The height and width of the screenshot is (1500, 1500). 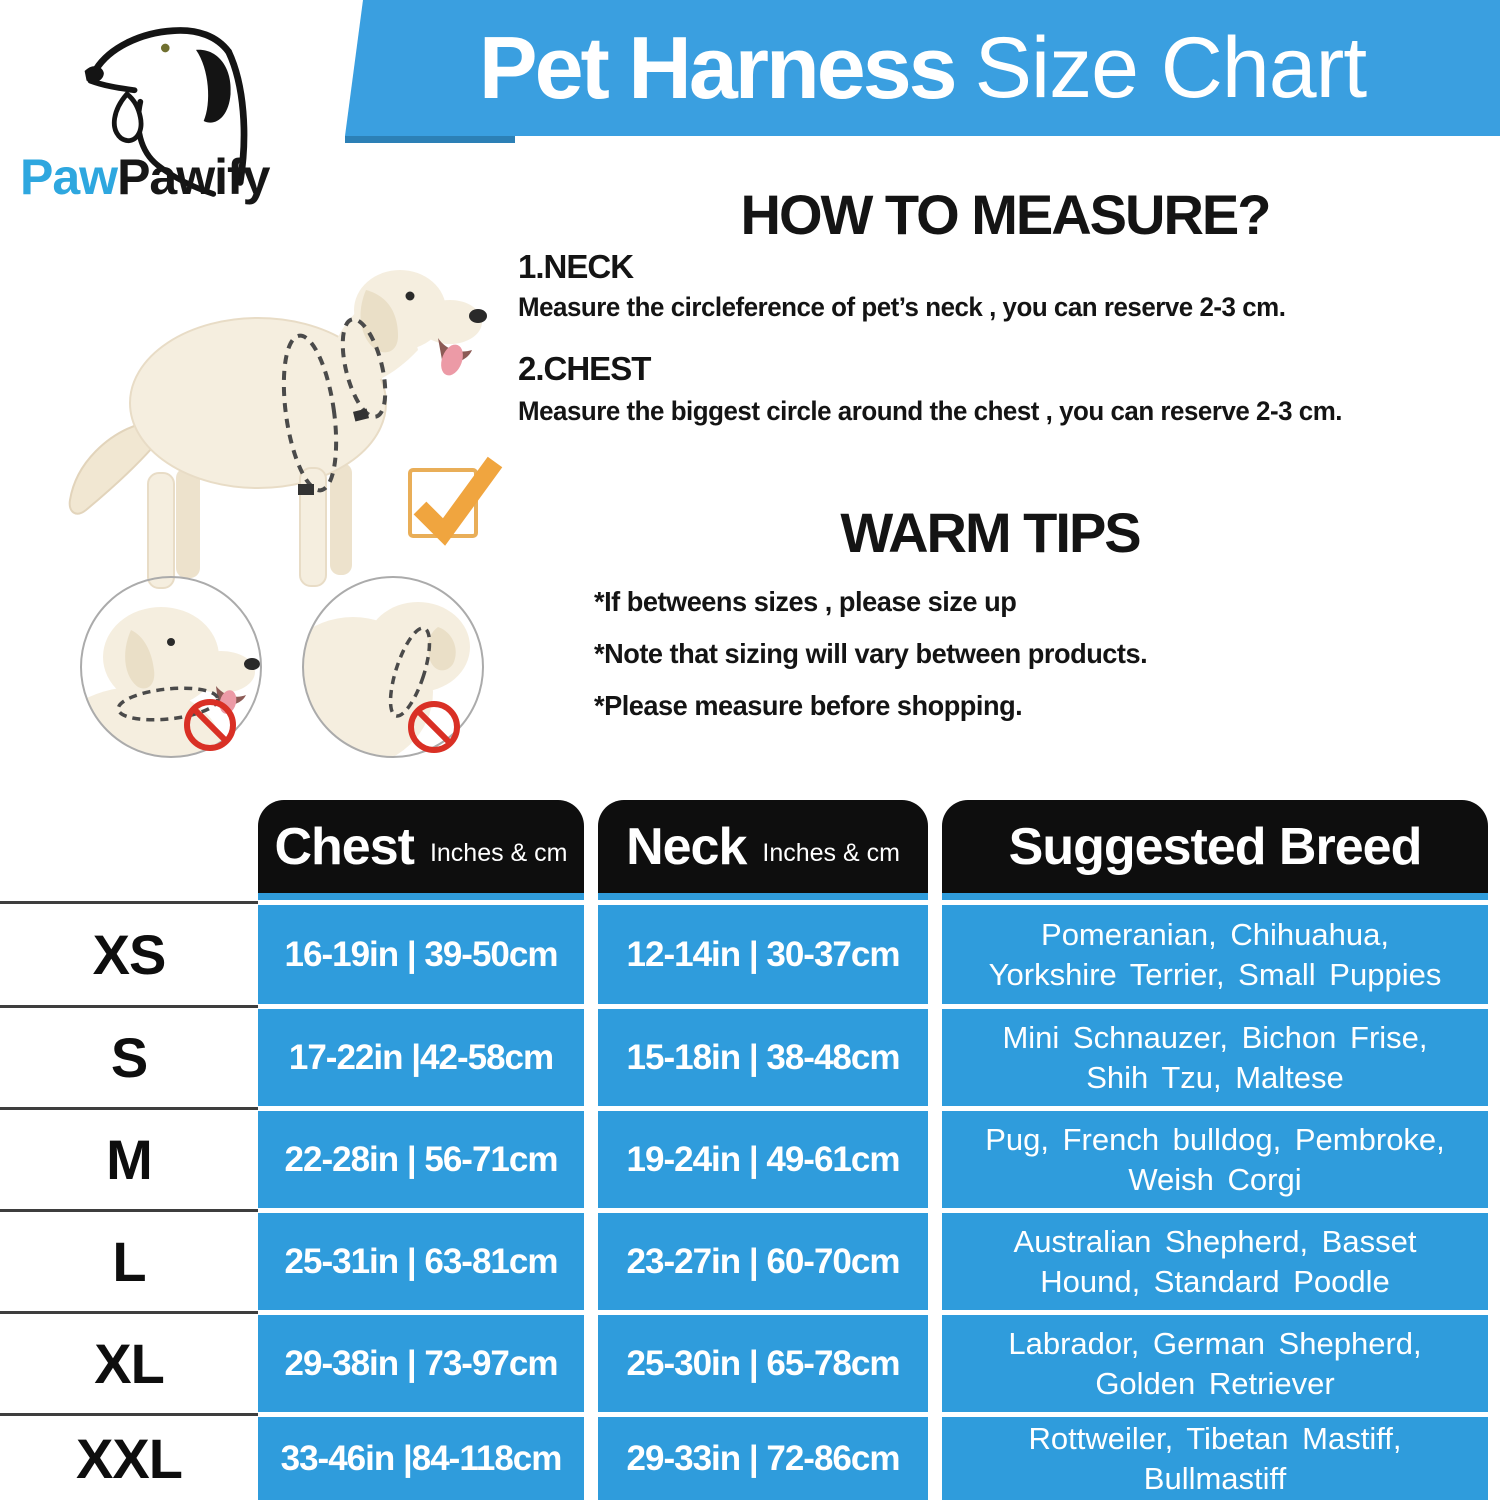 I want to click on size-label-m: M, so click(x=129, y=1159).